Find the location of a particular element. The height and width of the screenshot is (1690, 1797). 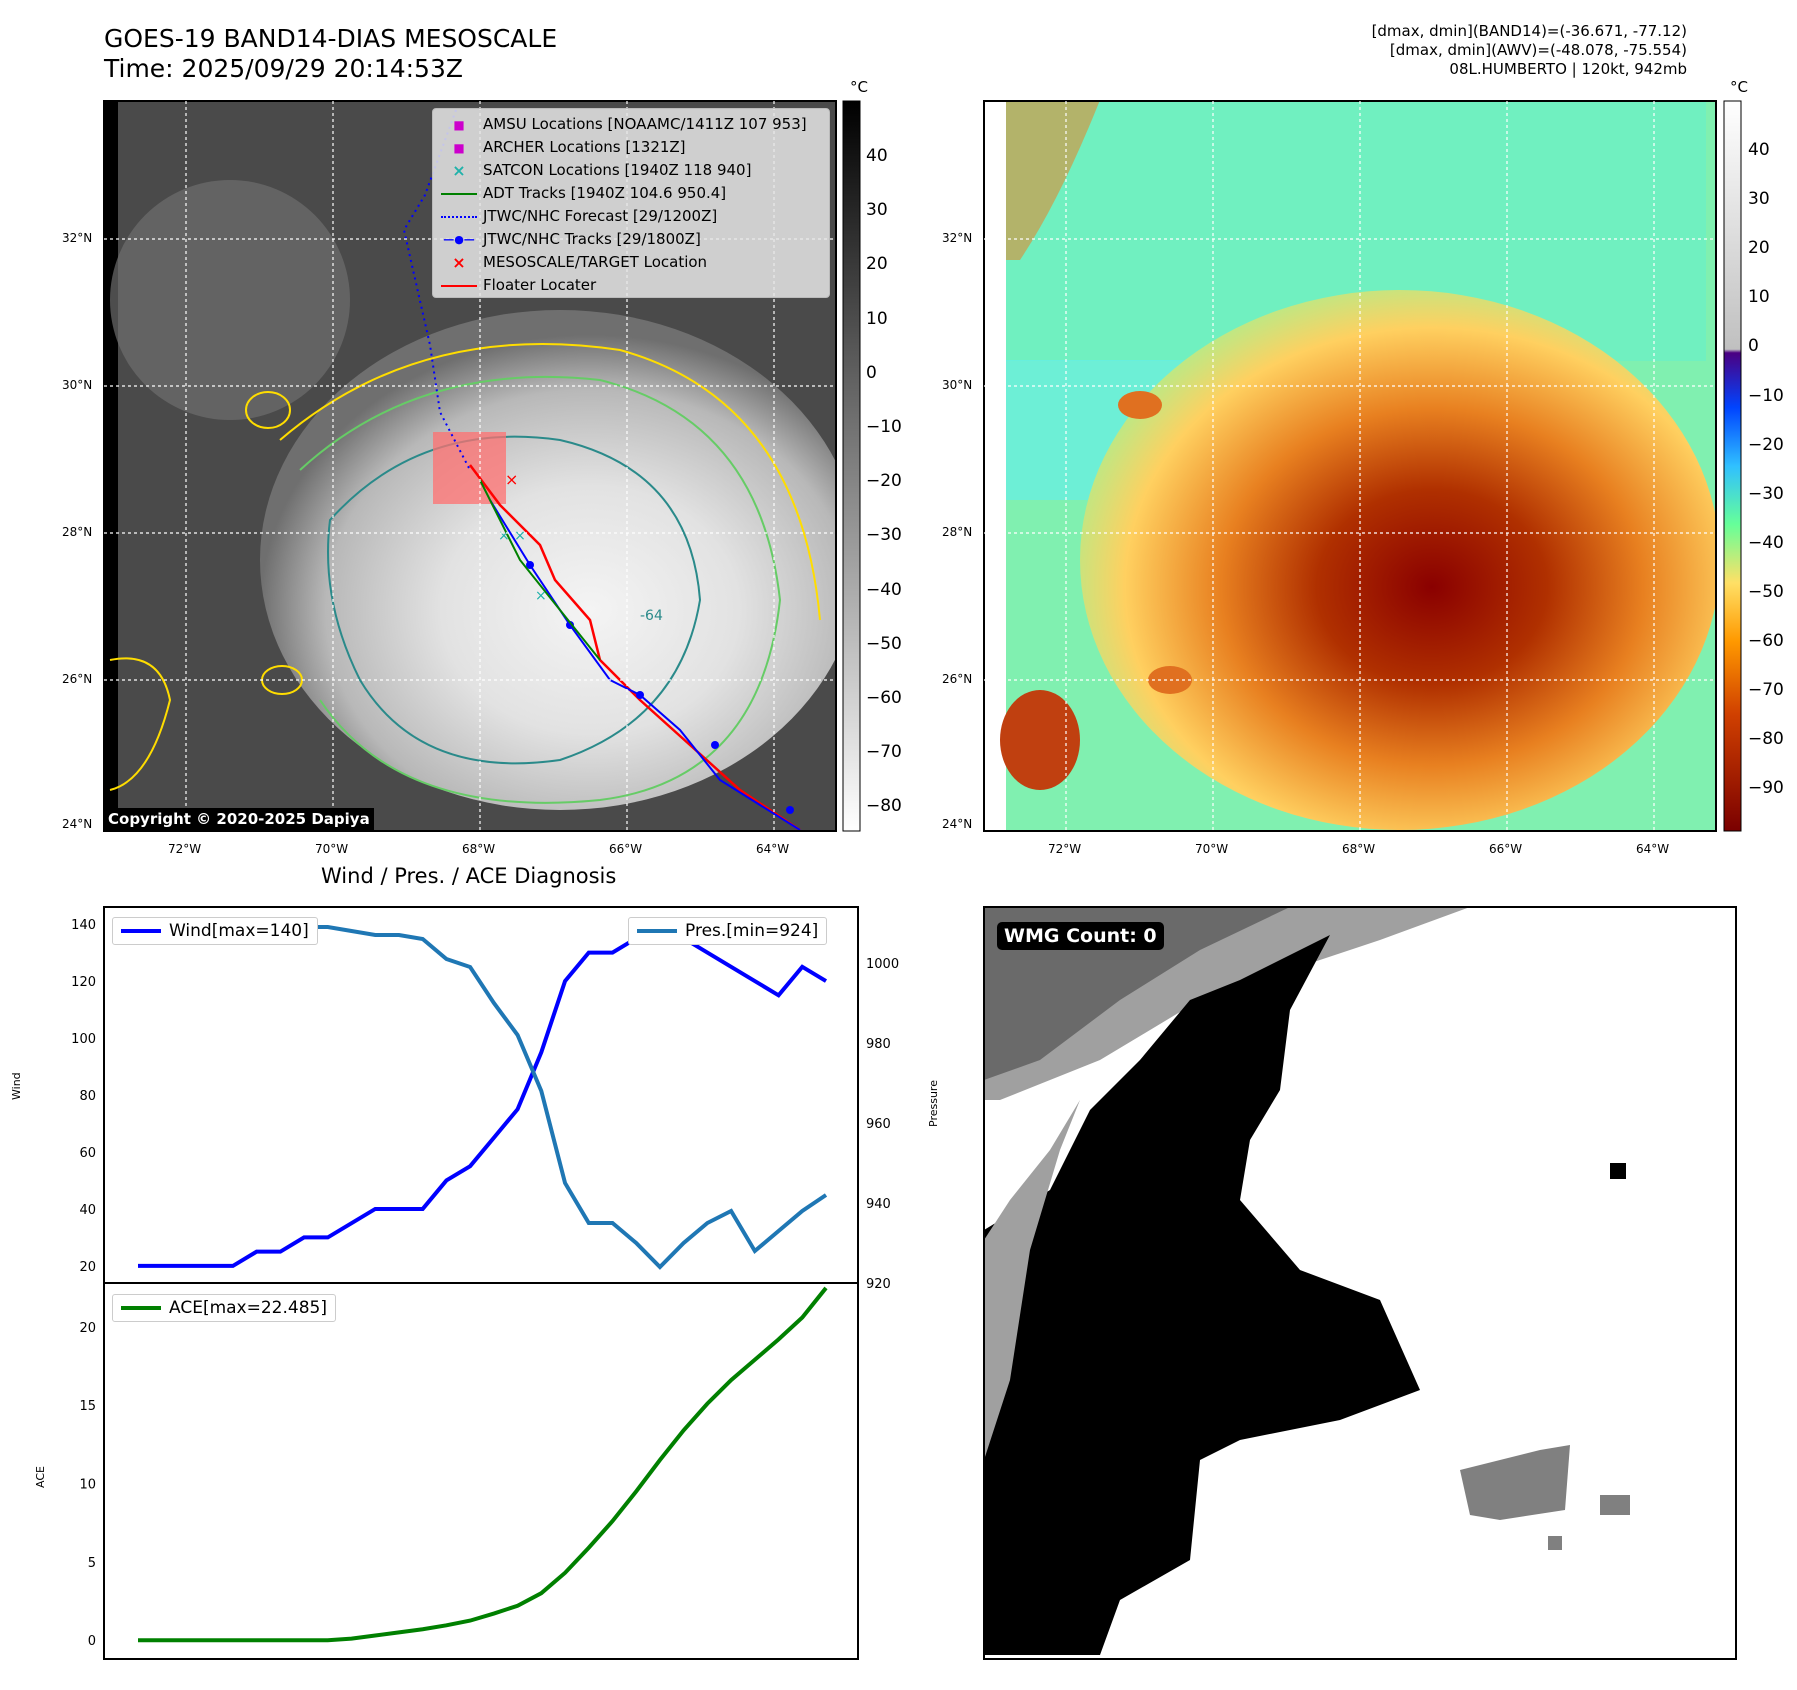

lat-label-right-28: 28°N is located at coordinates (957, 532).